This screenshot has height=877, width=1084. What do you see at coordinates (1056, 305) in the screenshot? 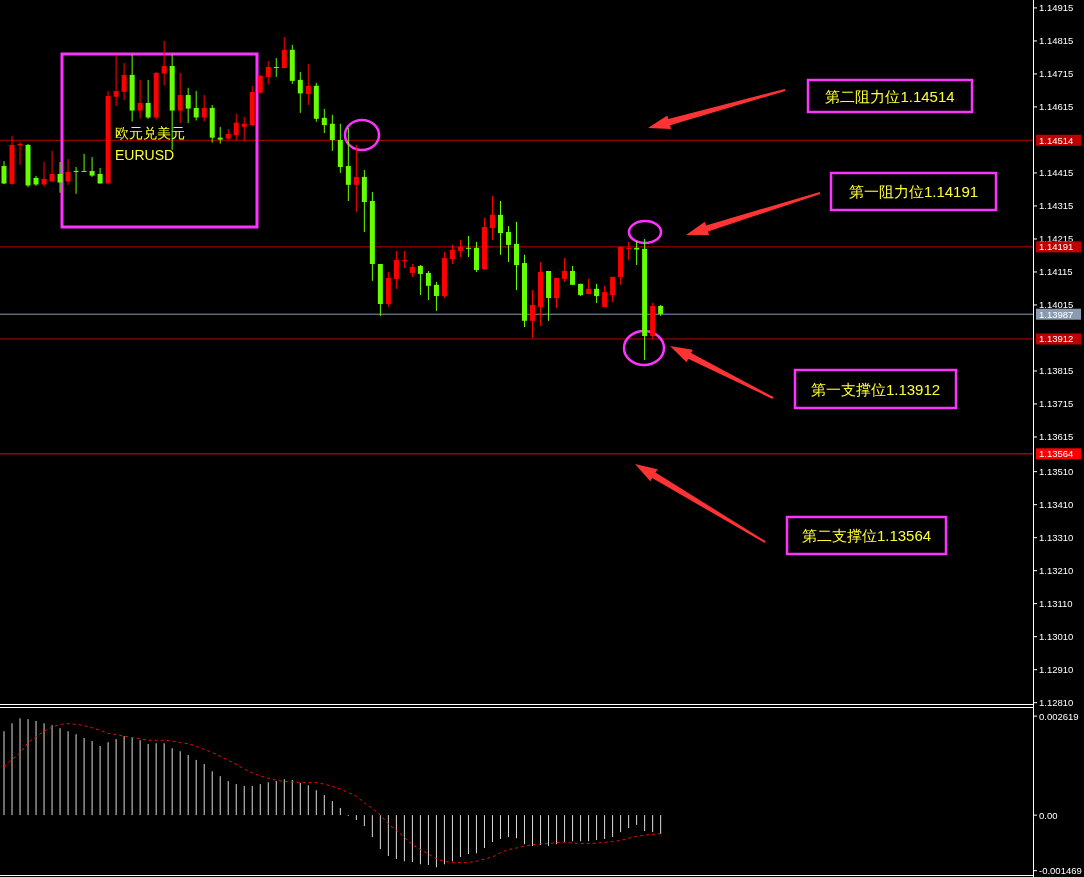
I see `y-tick-label: 1.14015` at bounding box center [1056, 305].